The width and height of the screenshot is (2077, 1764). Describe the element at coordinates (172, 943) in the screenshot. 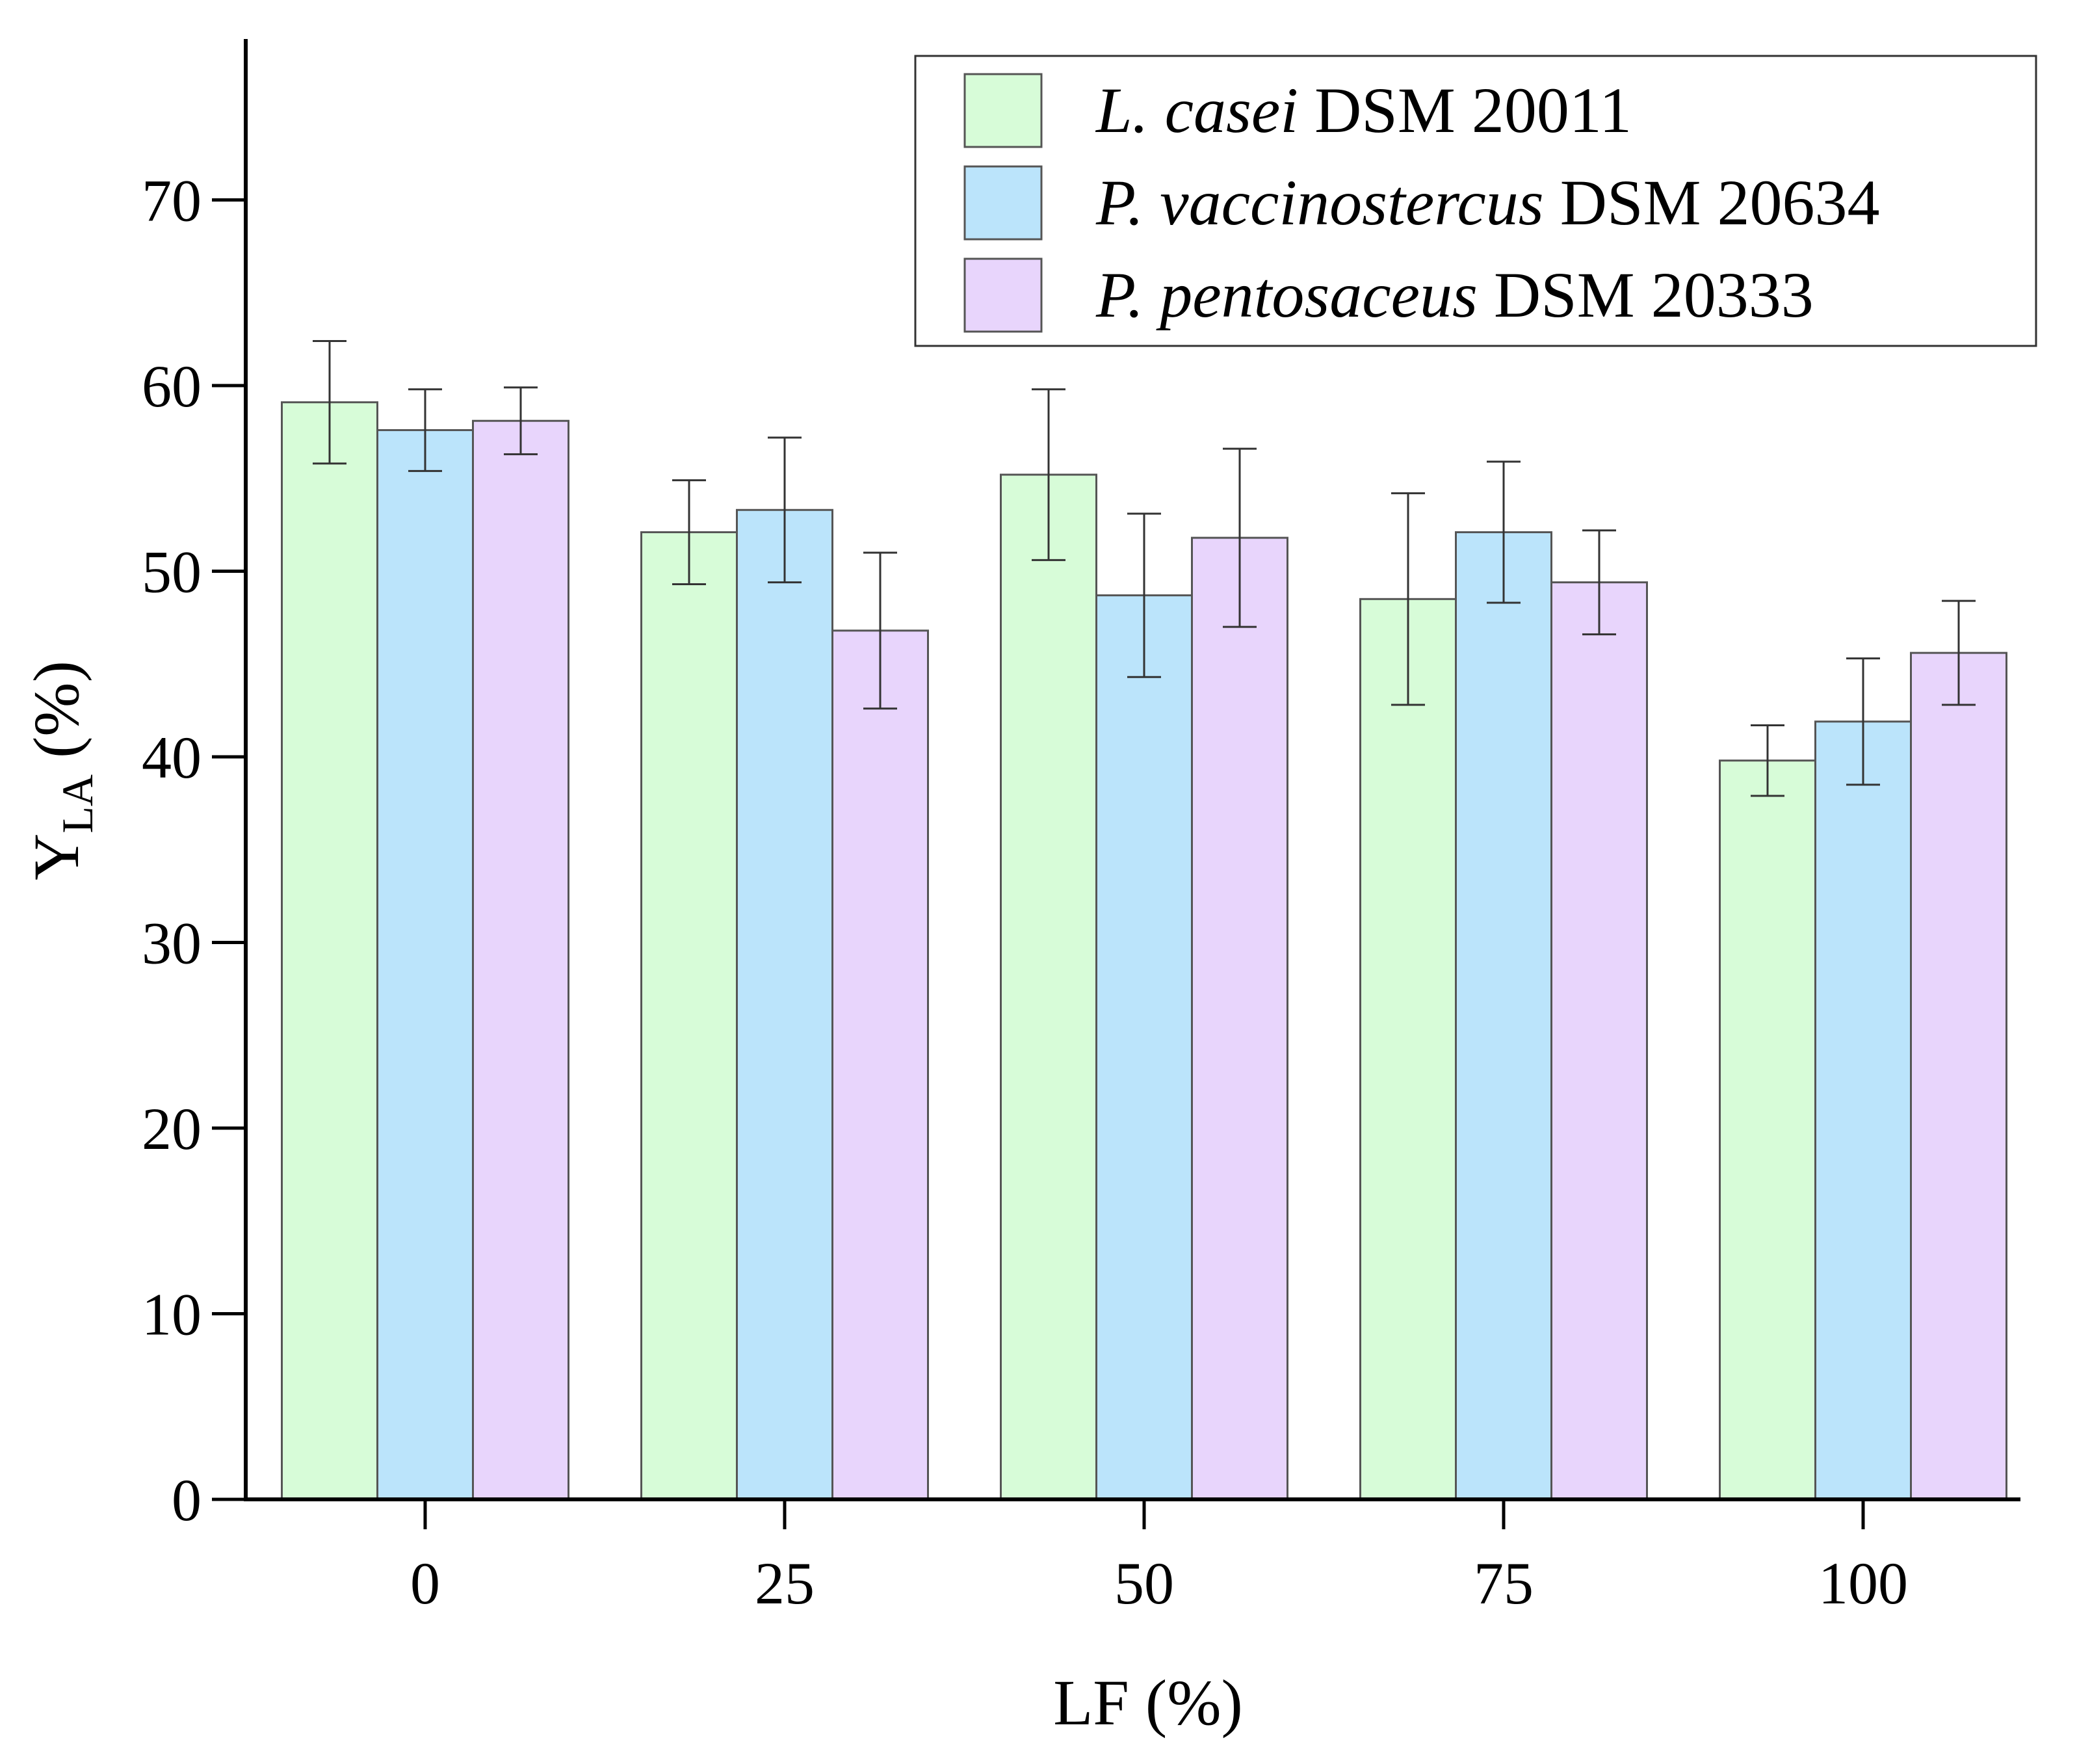

I see `y-tick-label-30: 30` at that location.